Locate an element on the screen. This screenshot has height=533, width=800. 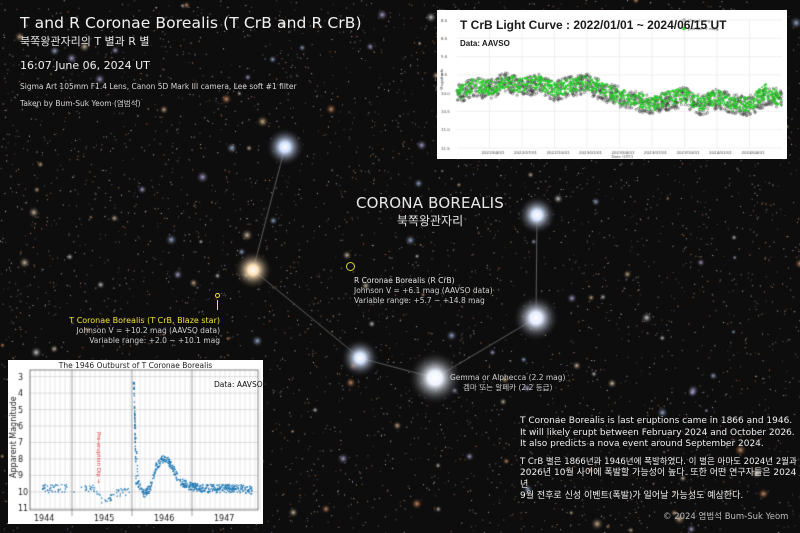
constellation-name: CORONA BOREALIS is located at coordinates (430, 203).